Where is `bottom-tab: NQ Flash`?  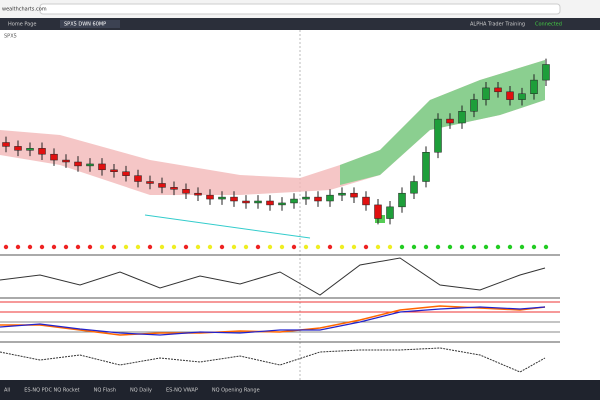 bottom-tab: NQ Flash is located at coordinates (105, 391).